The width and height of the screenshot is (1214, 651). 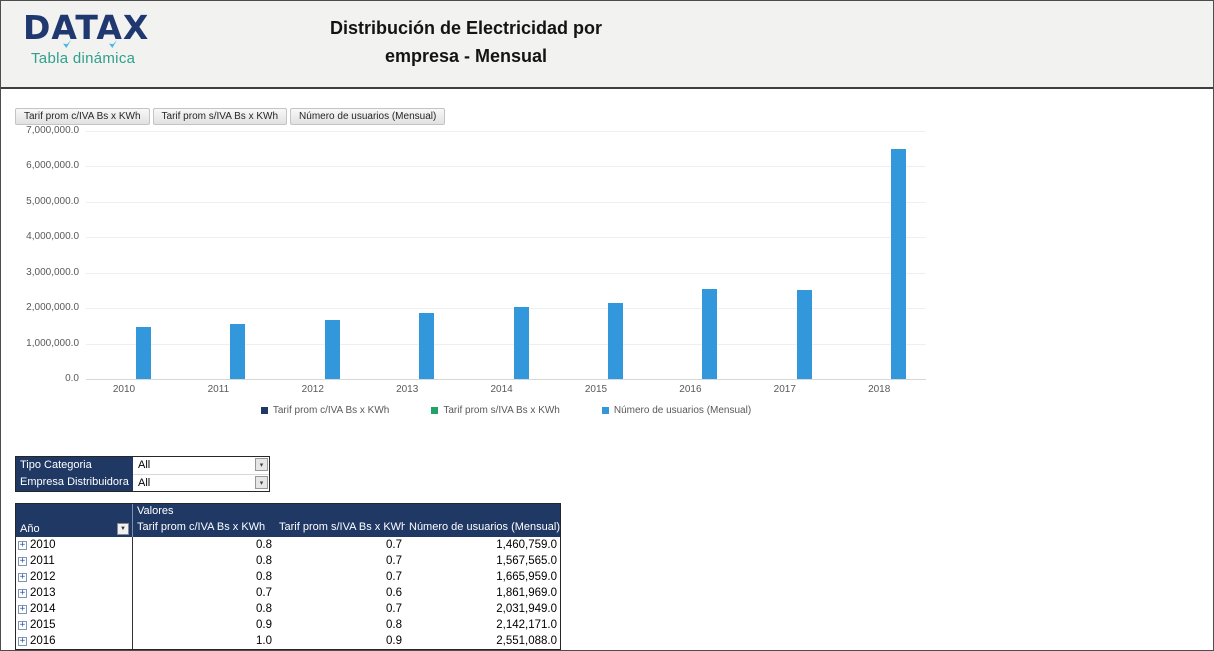 I want to click on legend-item: Tarif prom c/IVA Bs x KWh, so click(x=325, y=410).